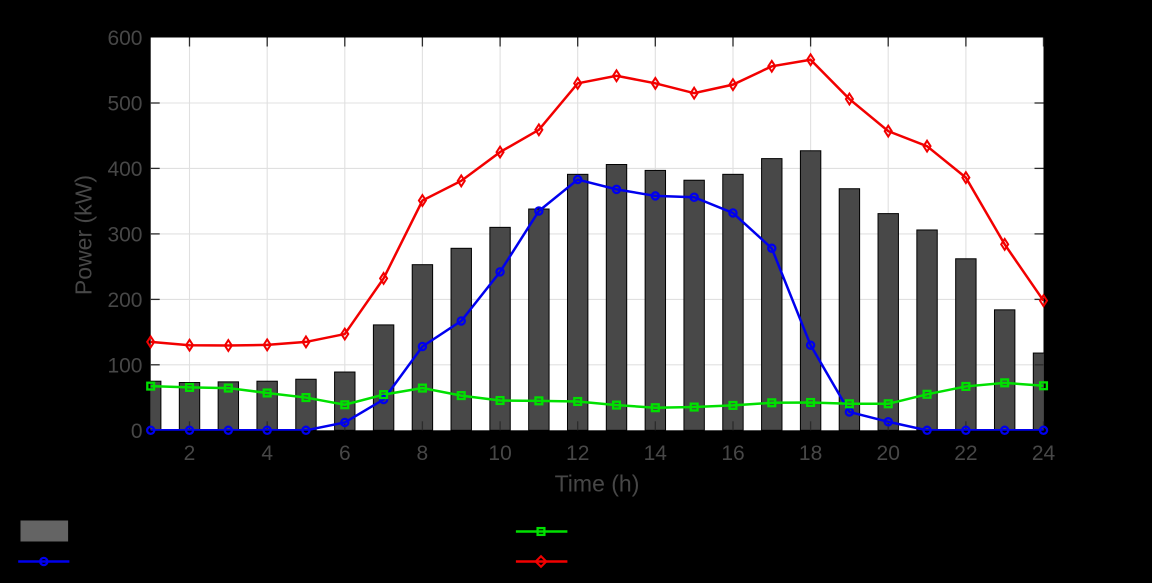 This screenshot has height=583, width=1152. I want to click on svg-text: 18, so click(810, 453).